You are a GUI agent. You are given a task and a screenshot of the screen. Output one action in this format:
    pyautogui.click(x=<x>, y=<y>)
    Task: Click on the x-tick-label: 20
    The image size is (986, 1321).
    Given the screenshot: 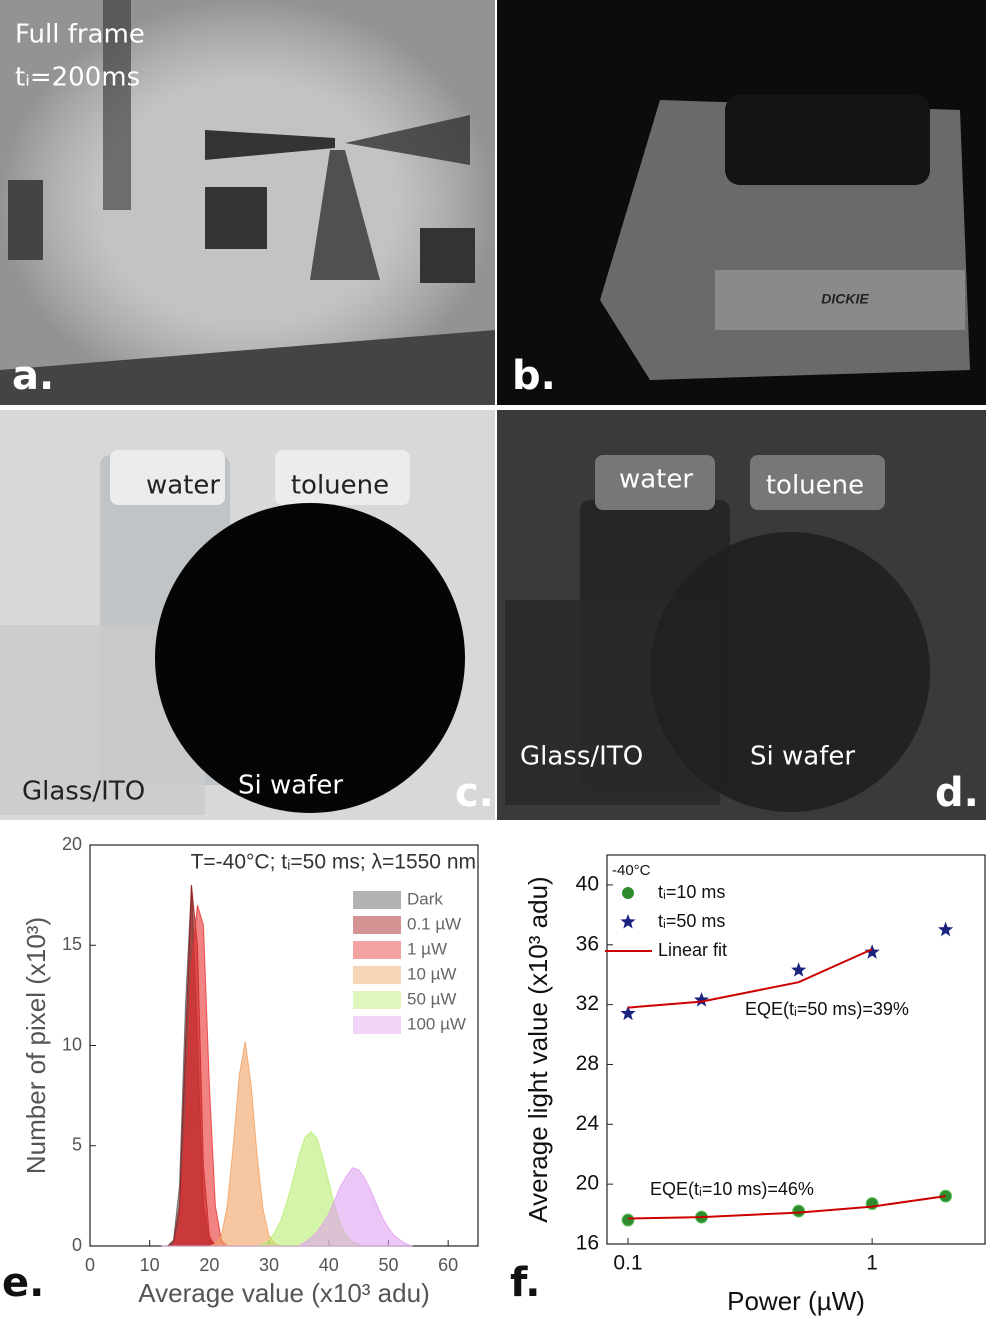 What is the action you would take?
    pyautogui.click(x=209, y=1265)
    